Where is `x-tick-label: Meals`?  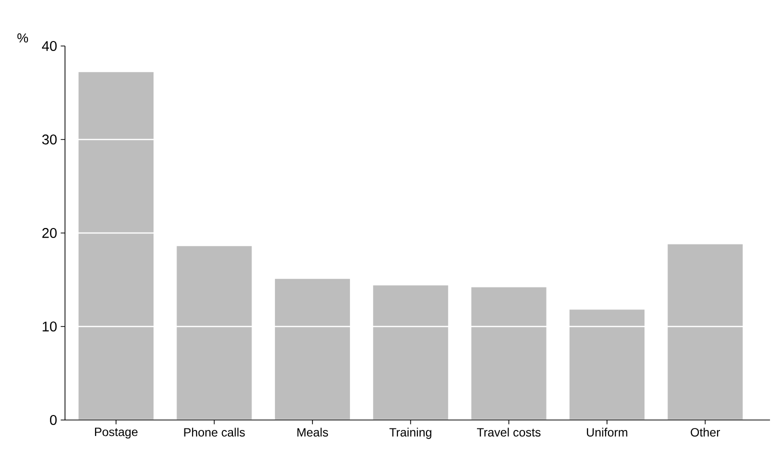
x-tick-label: Meals is located at coordinates (312, 432).